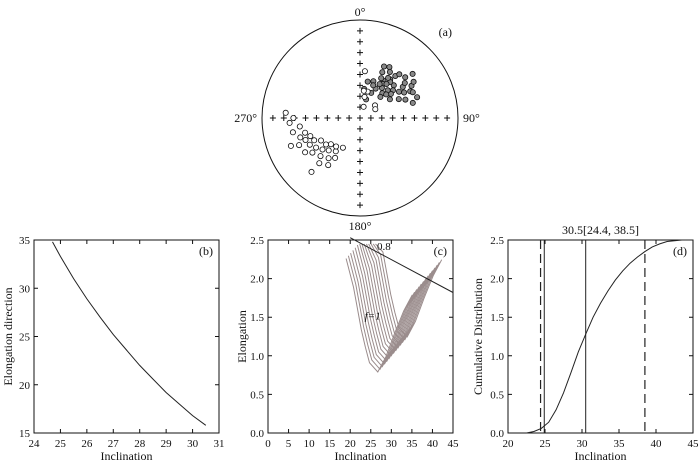 The width and height of the screenshot is (700, 460). Describe the element at coordinates (497, 241) in the screenshot. I see `y-tick-label: 2.5` at that location.